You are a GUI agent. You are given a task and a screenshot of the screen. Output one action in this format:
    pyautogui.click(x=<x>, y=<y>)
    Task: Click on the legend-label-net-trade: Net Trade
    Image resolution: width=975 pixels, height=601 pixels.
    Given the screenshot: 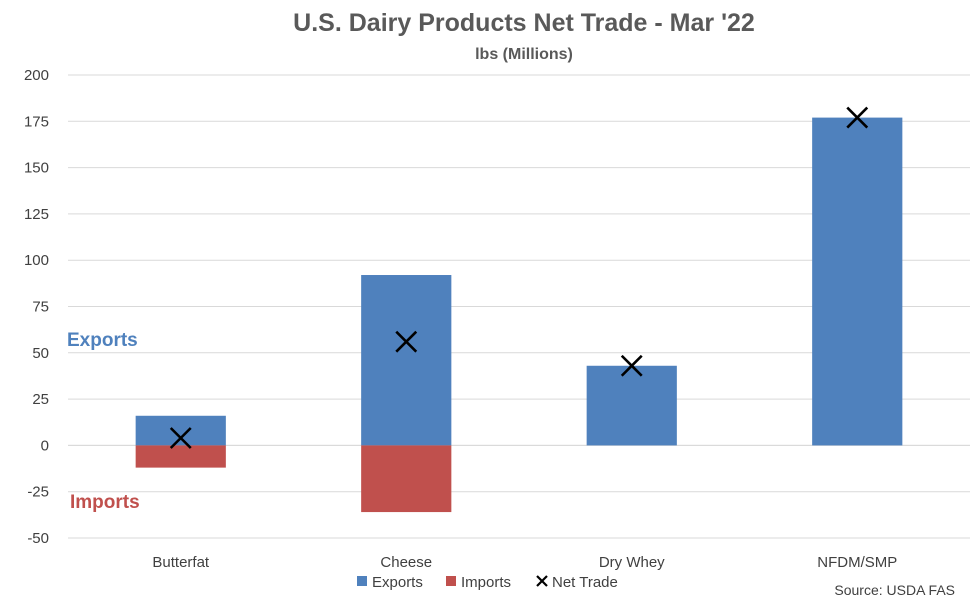 What is the action you would take?
    pyautogui.click(x=585, y=582)
    